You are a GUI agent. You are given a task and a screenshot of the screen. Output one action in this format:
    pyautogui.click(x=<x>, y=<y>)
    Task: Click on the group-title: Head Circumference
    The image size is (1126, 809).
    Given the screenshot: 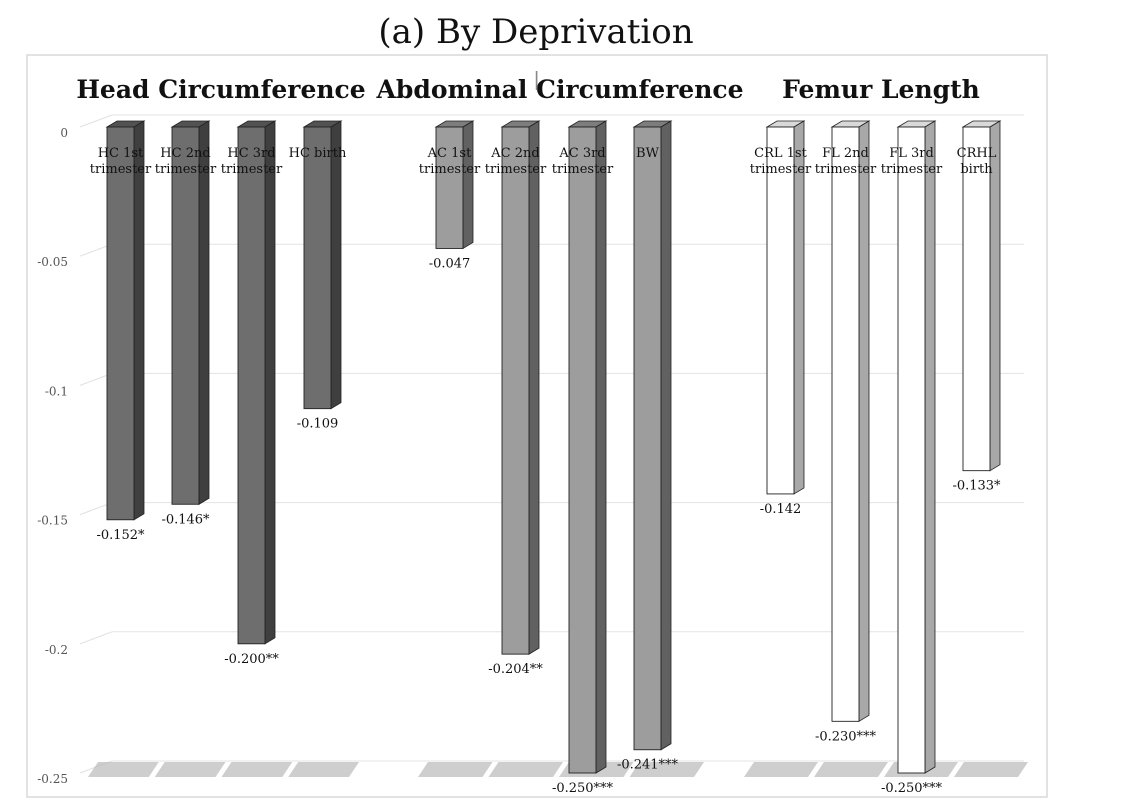 What is the action you would take?
    pyautogui.click(x=220, y=89)
    